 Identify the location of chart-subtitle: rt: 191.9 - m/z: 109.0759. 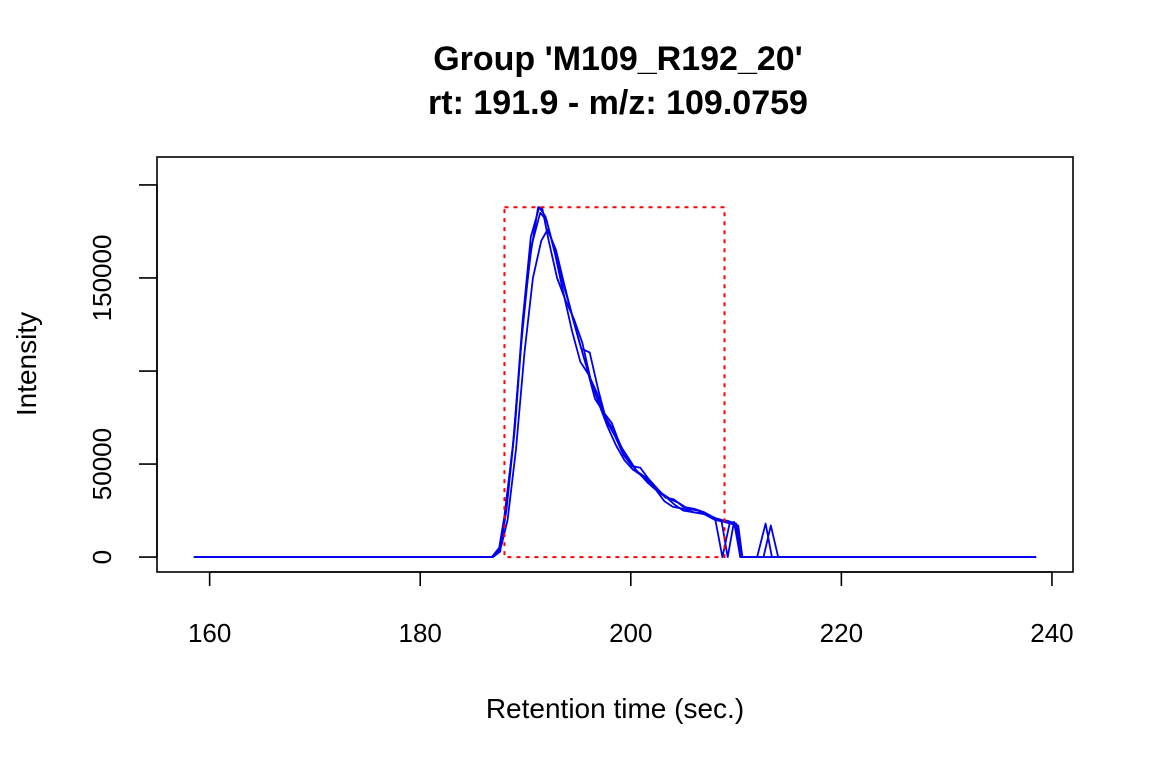
(618, 103).